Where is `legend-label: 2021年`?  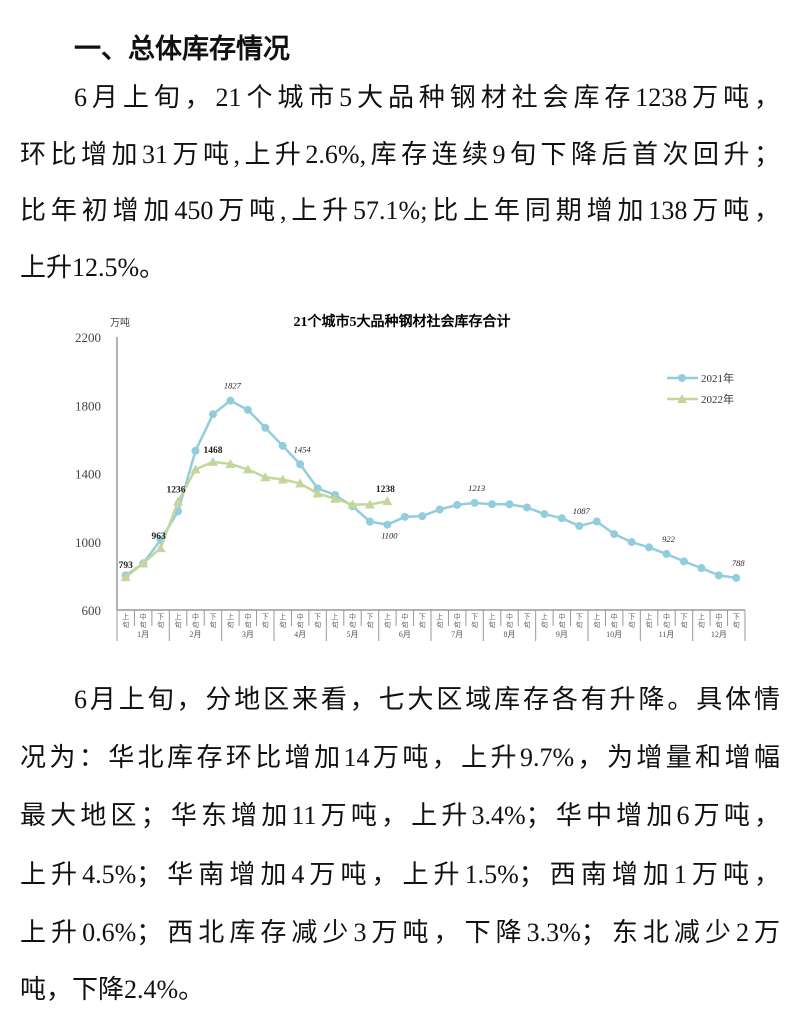
legend-label: 2021年 is located at coordinates (717, 378).